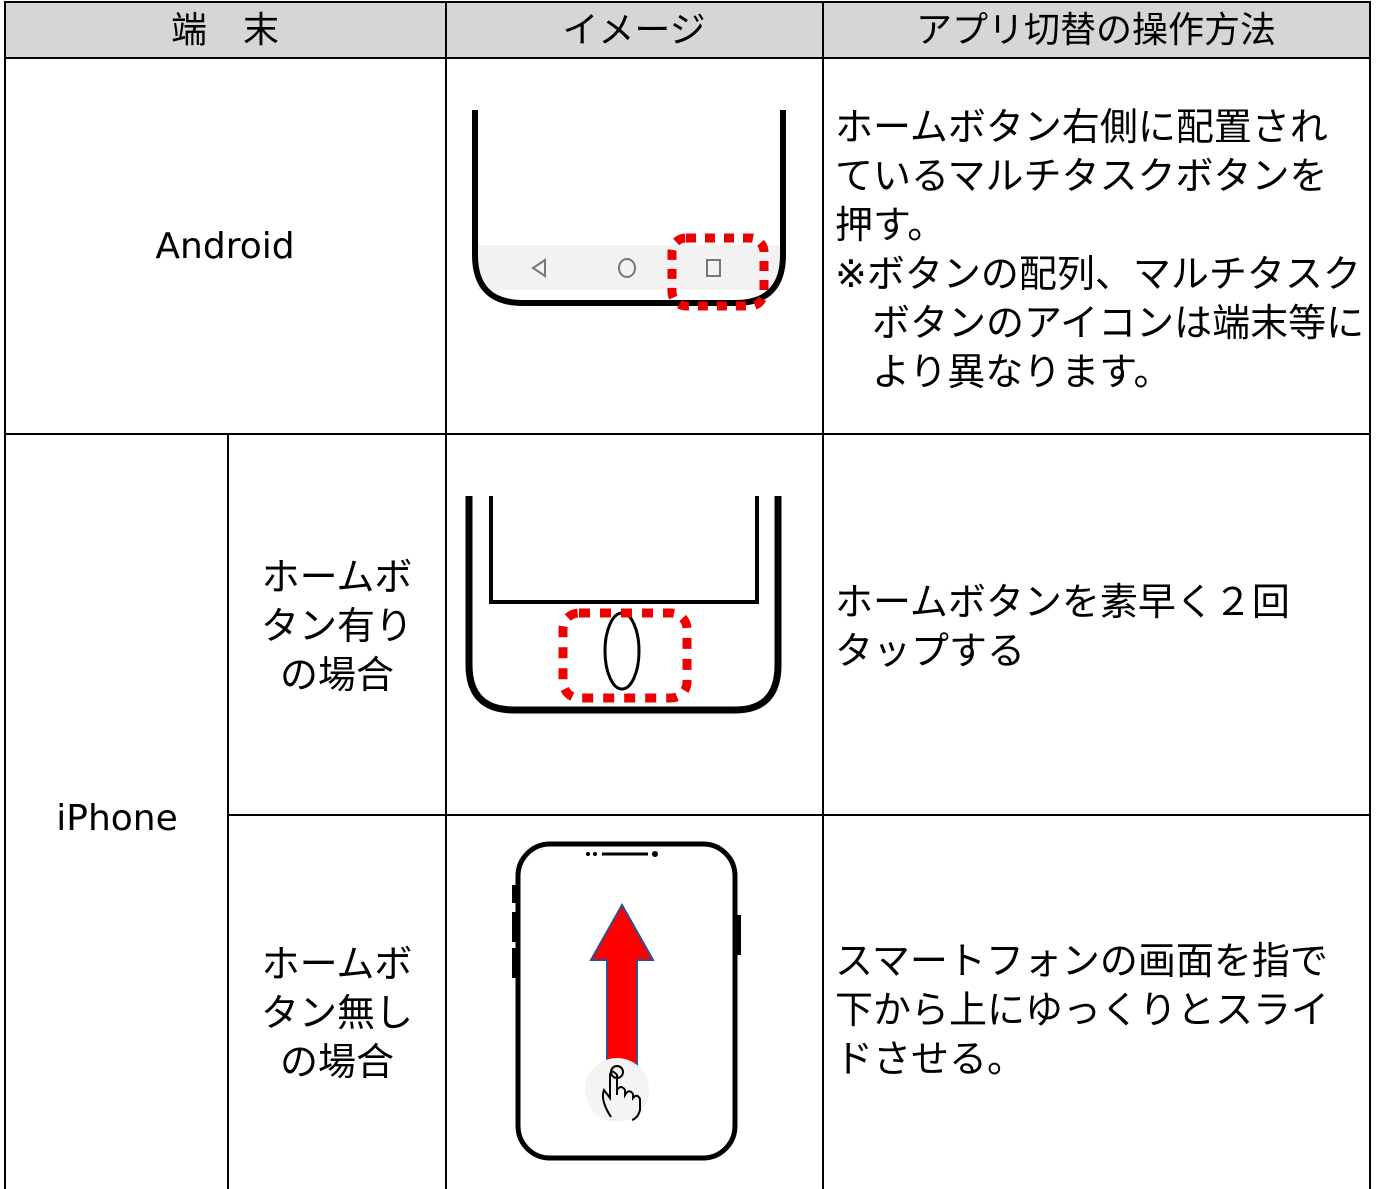 The height and width of the screenshot is (1189, 1378). What do you see at coordinates (930, 1059) in the screenshot?
I see `method-line: ドさせる。` at bounding box center [930, 1059].